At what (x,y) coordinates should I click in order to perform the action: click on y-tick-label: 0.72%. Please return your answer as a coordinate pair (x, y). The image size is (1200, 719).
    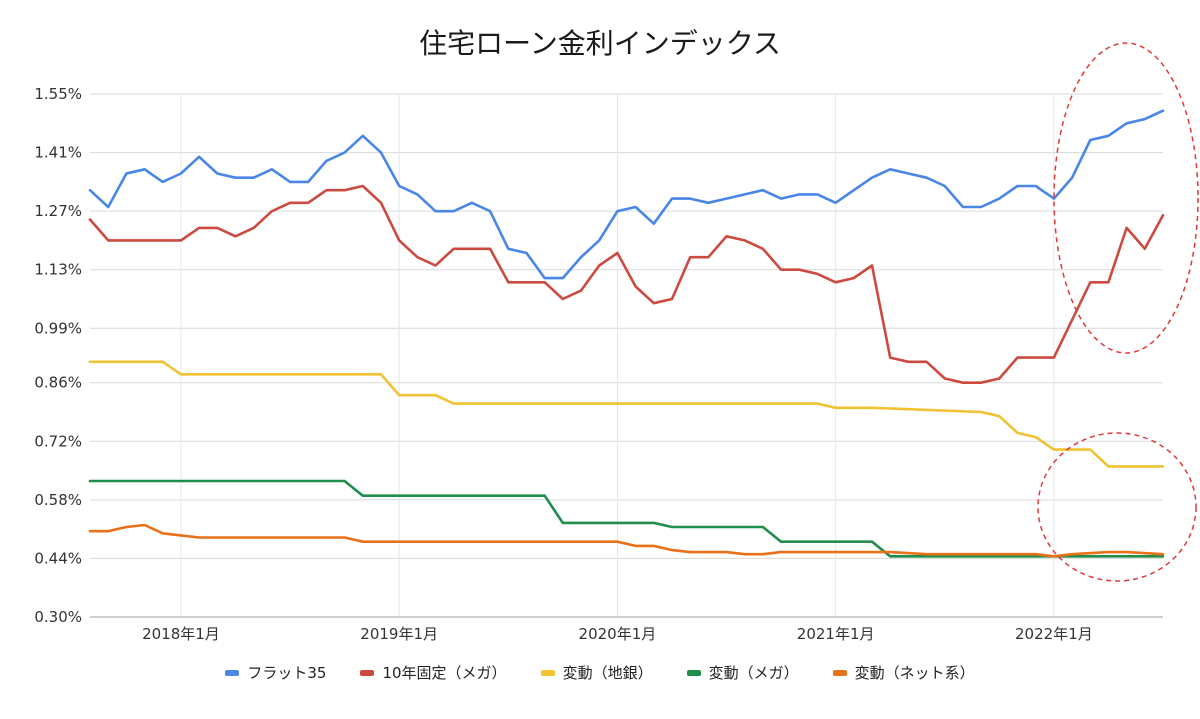
    Looking at the image, I should click on (58, 441).